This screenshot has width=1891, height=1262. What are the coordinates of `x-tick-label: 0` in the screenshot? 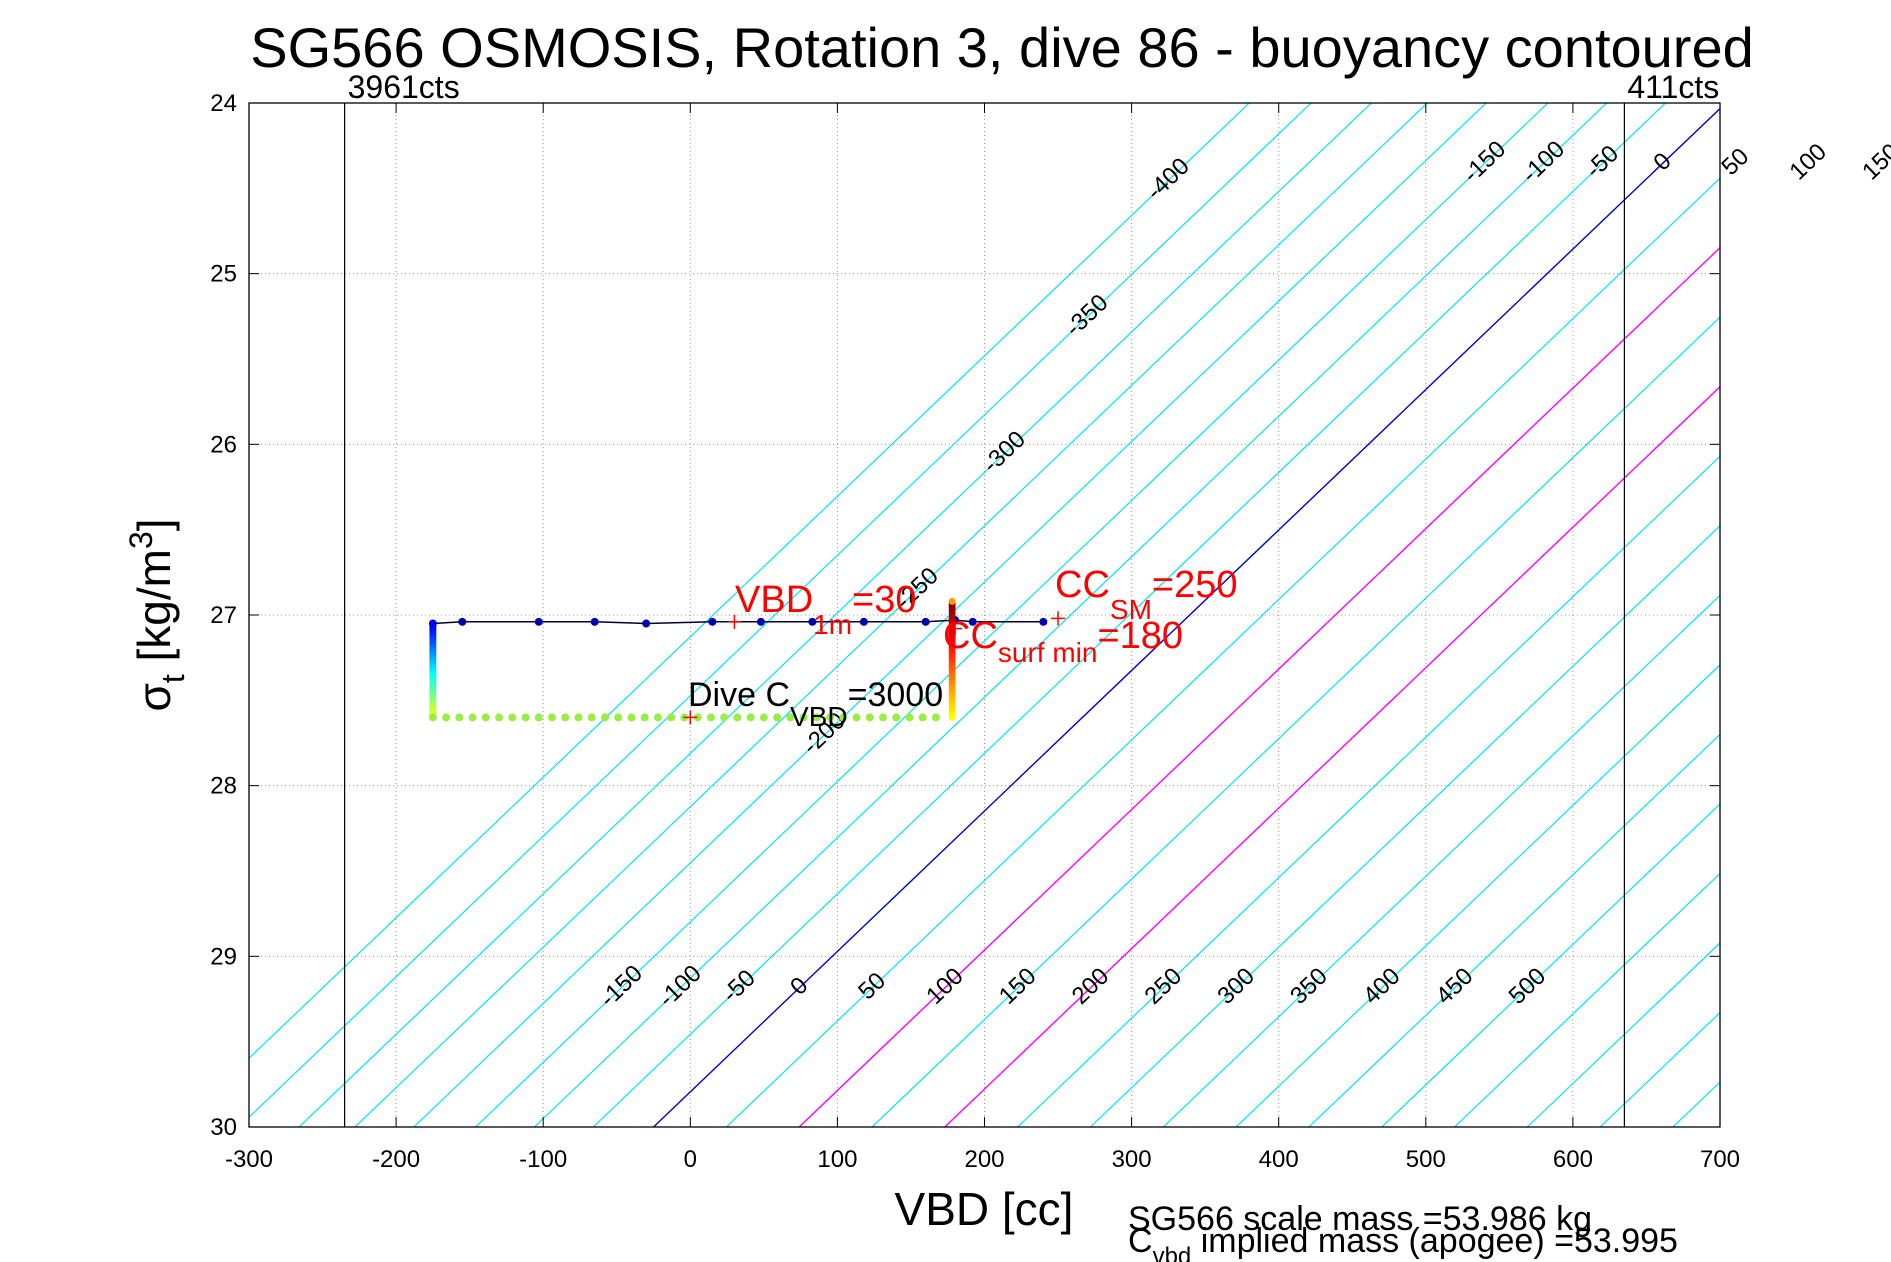 It's located at (690, 1159).